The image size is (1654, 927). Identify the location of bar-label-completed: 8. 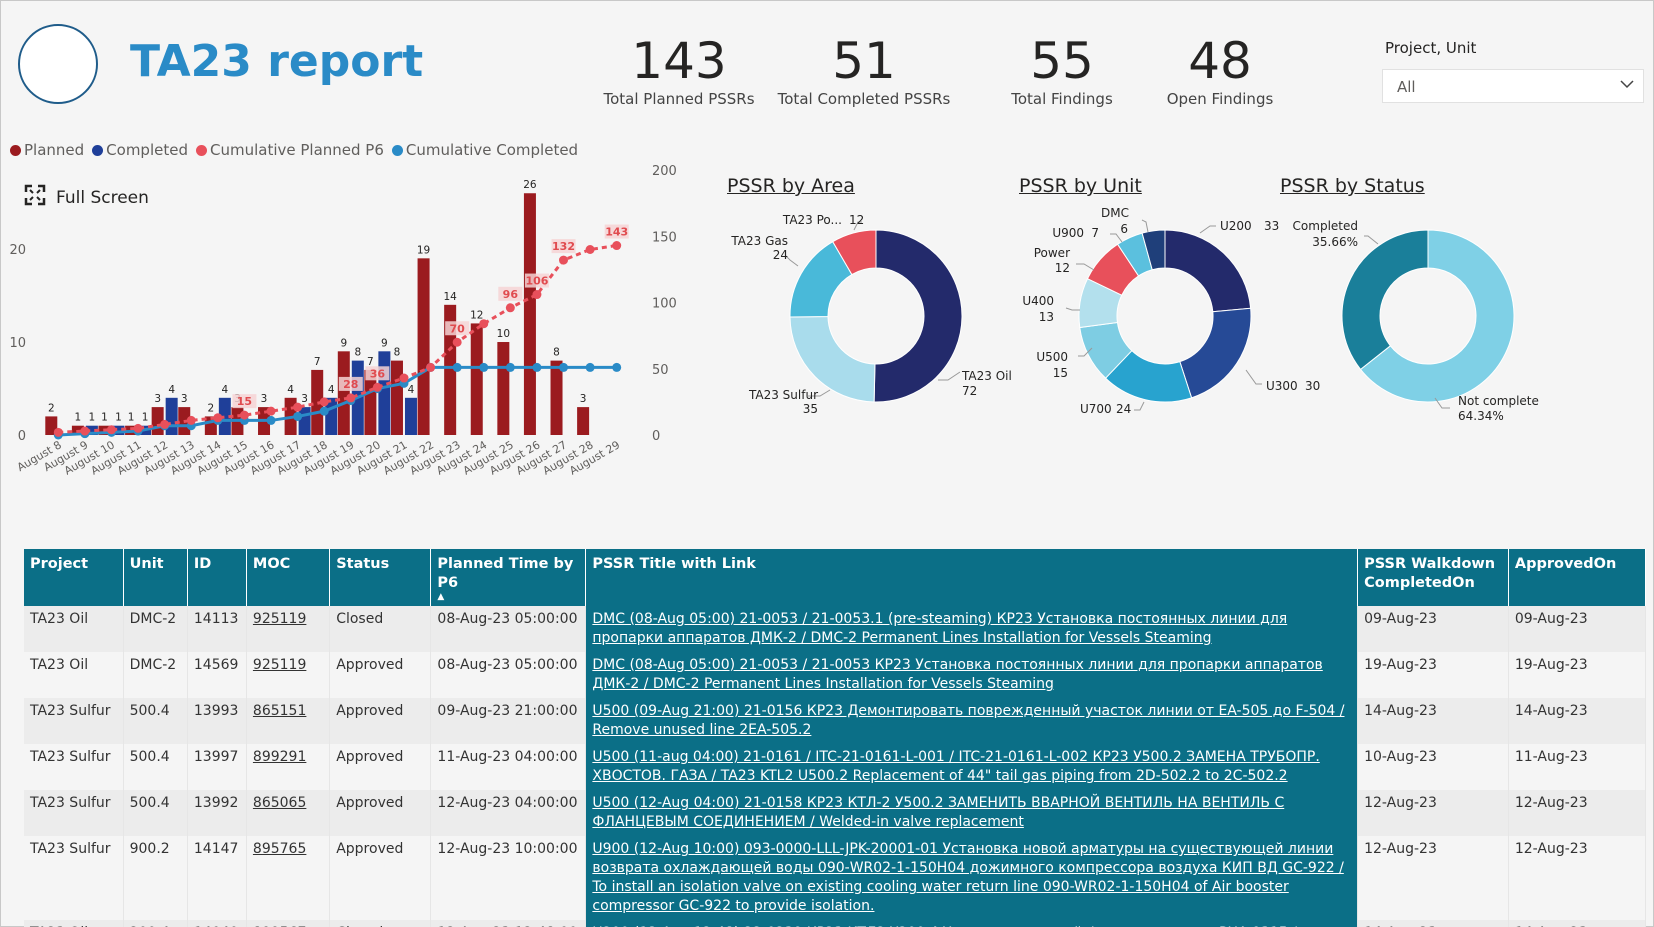
(357, 353).